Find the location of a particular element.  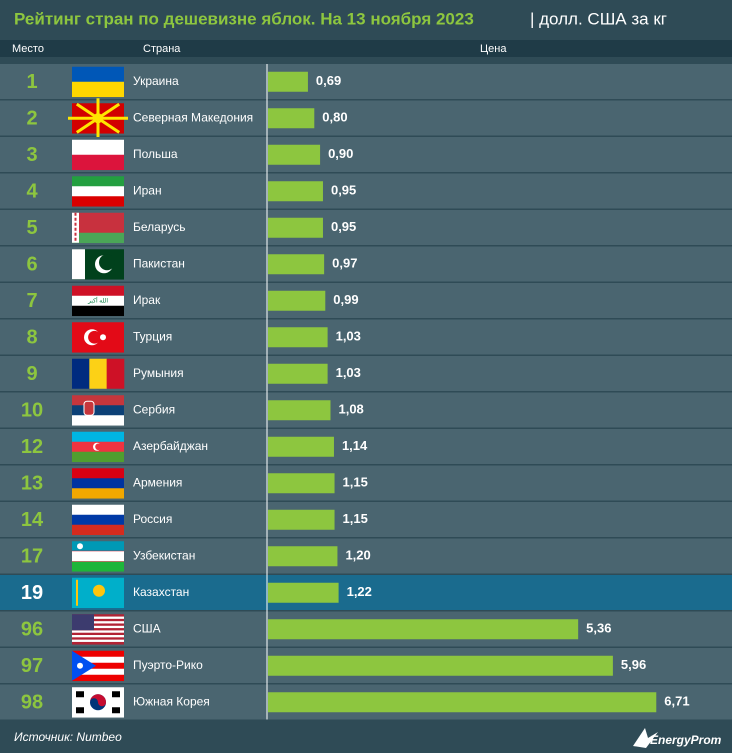

rank: 9 is located at coordinates (31, 374).